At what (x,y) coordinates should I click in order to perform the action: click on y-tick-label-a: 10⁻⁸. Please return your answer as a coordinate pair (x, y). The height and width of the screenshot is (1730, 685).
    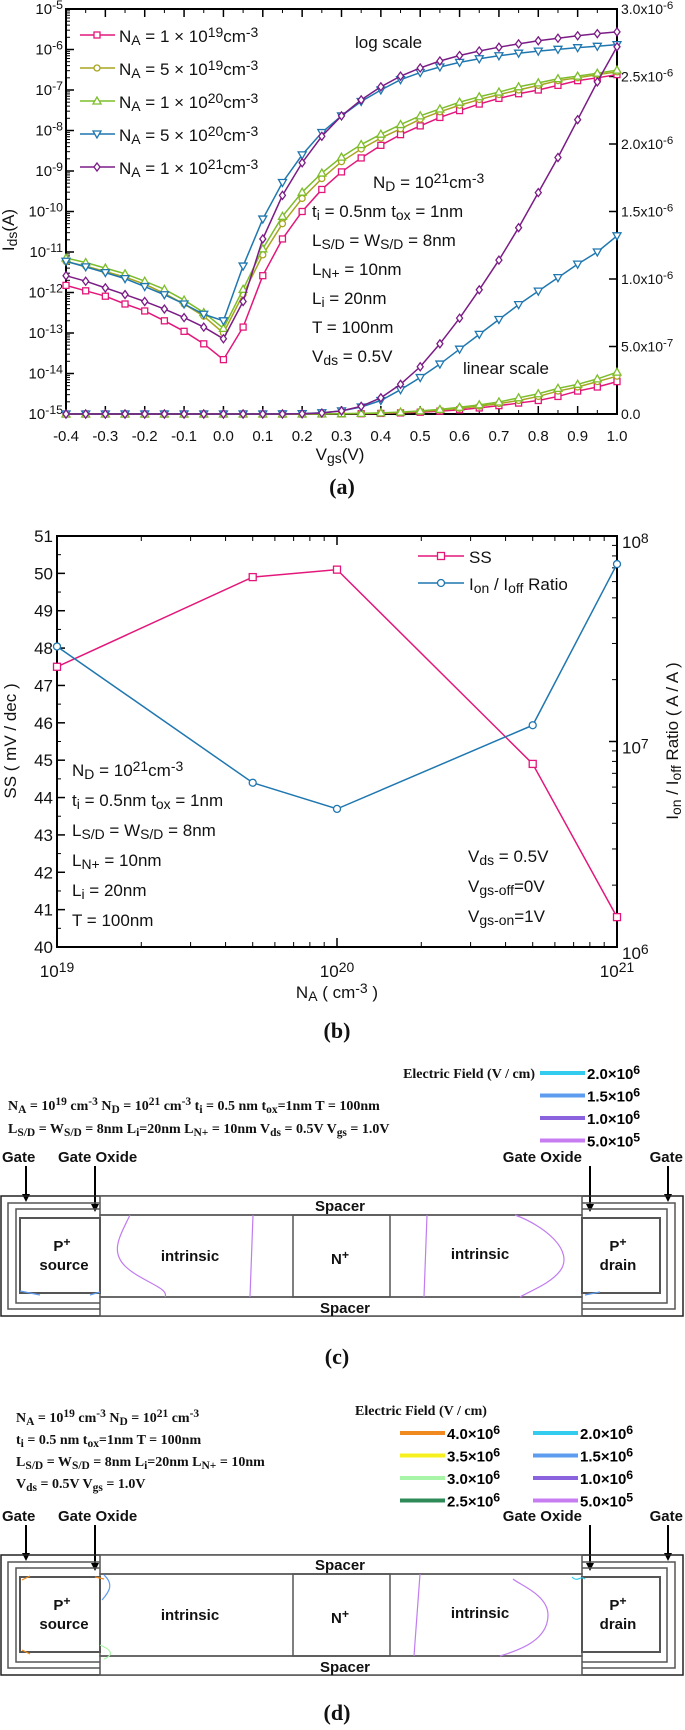
    Looking at the image, I should click on (49, 130).